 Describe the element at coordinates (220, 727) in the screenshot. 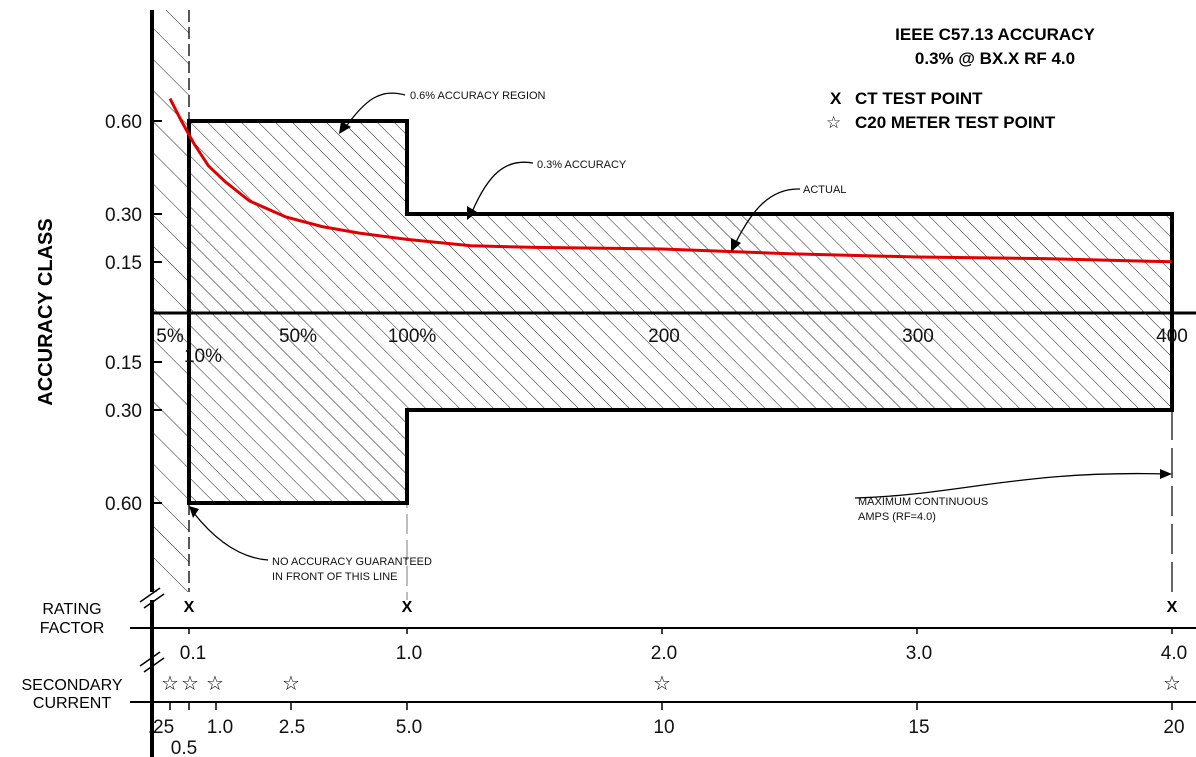

I see `secondary-current-tick-label: 1.0` at that location.